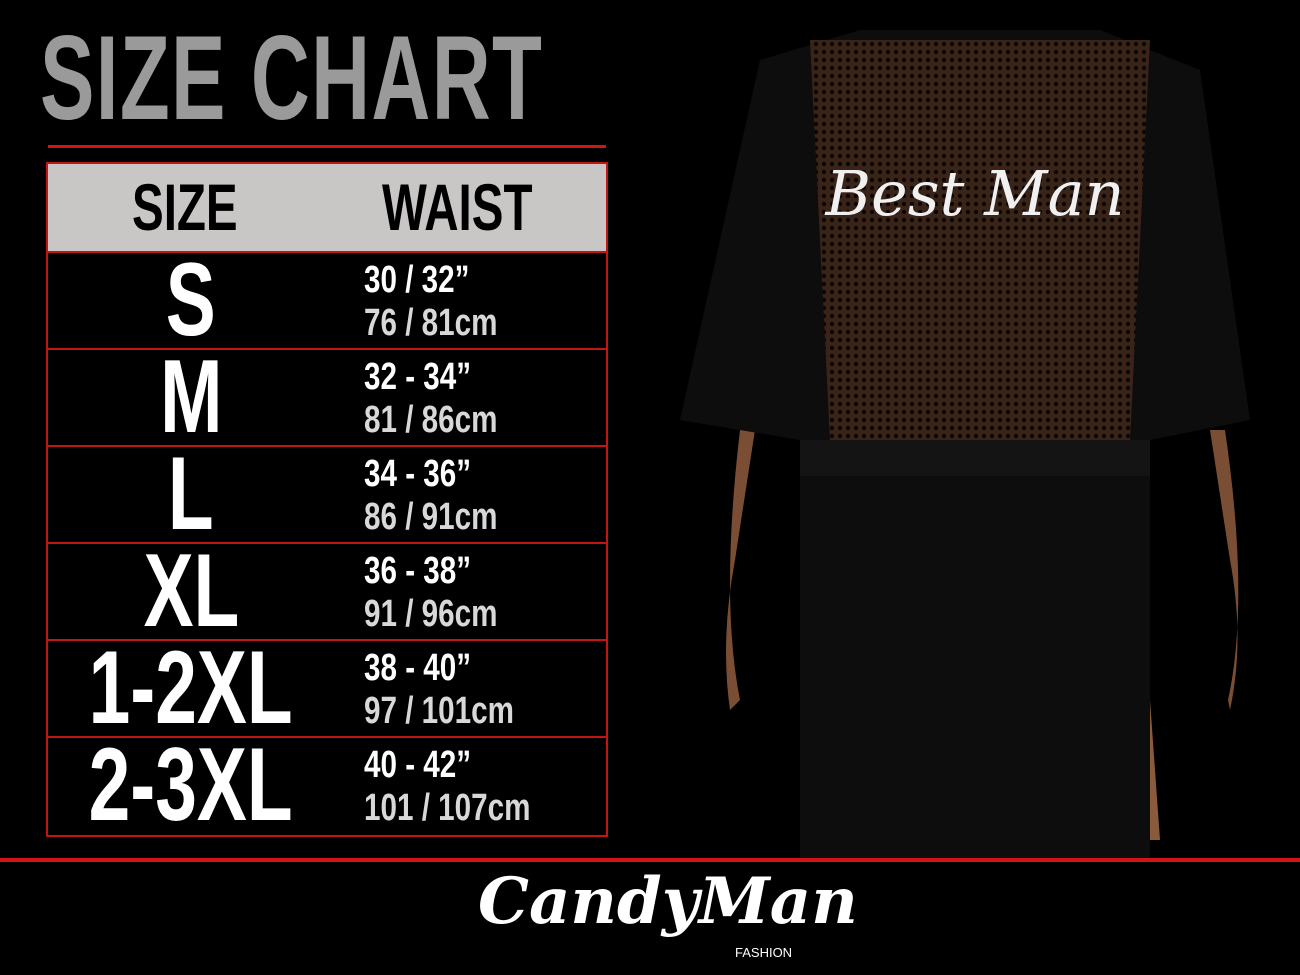  What do you see at coordinates (668, 901) in the screenshot?
I see `brand-logo: CandyMan` at bounding box center [668, 901].